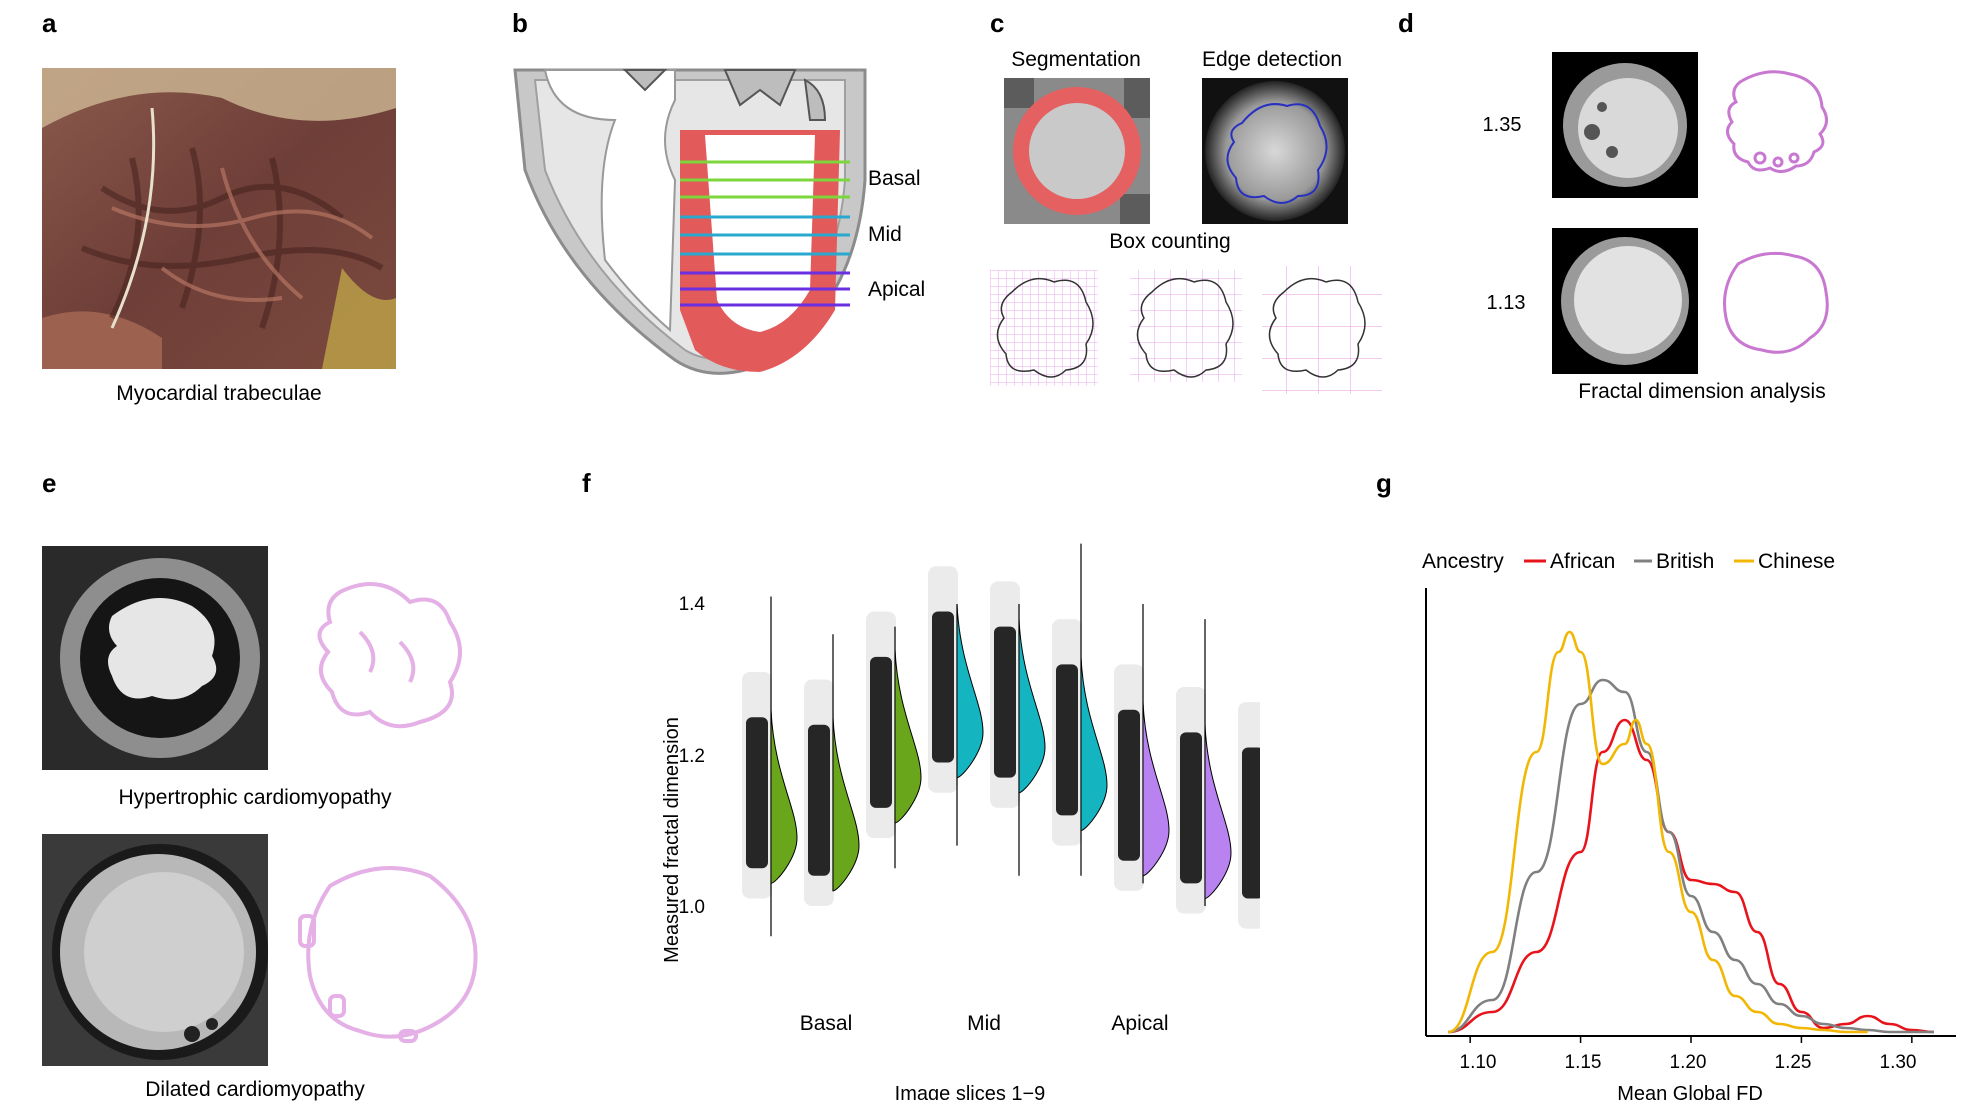  Describe the element at coordinates (389, 655) in the screenshot. I see `hcm-outline` at that location.